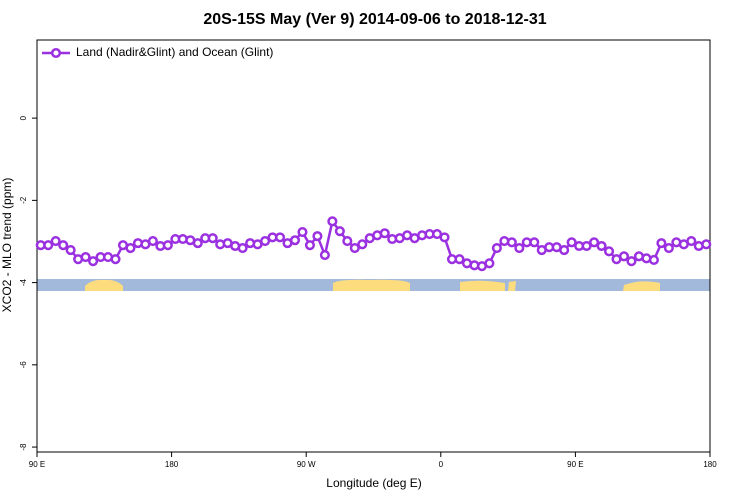 The width and height of the screenshot is (750, 500). I want to click on legend-marker, so click(56, 53).